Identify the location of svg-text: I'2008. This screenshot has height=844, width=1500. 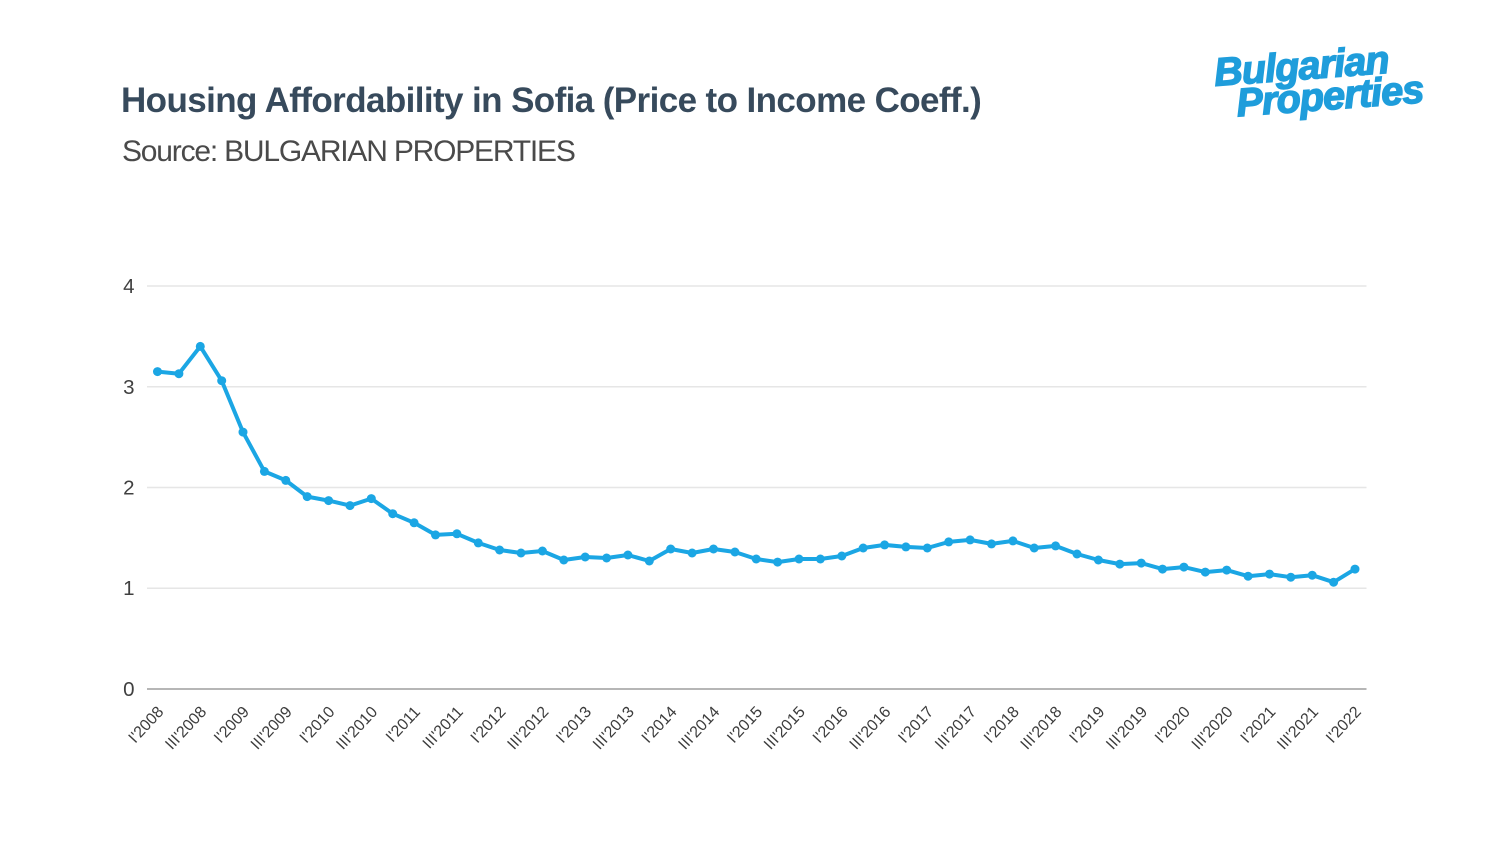
(147, 725).